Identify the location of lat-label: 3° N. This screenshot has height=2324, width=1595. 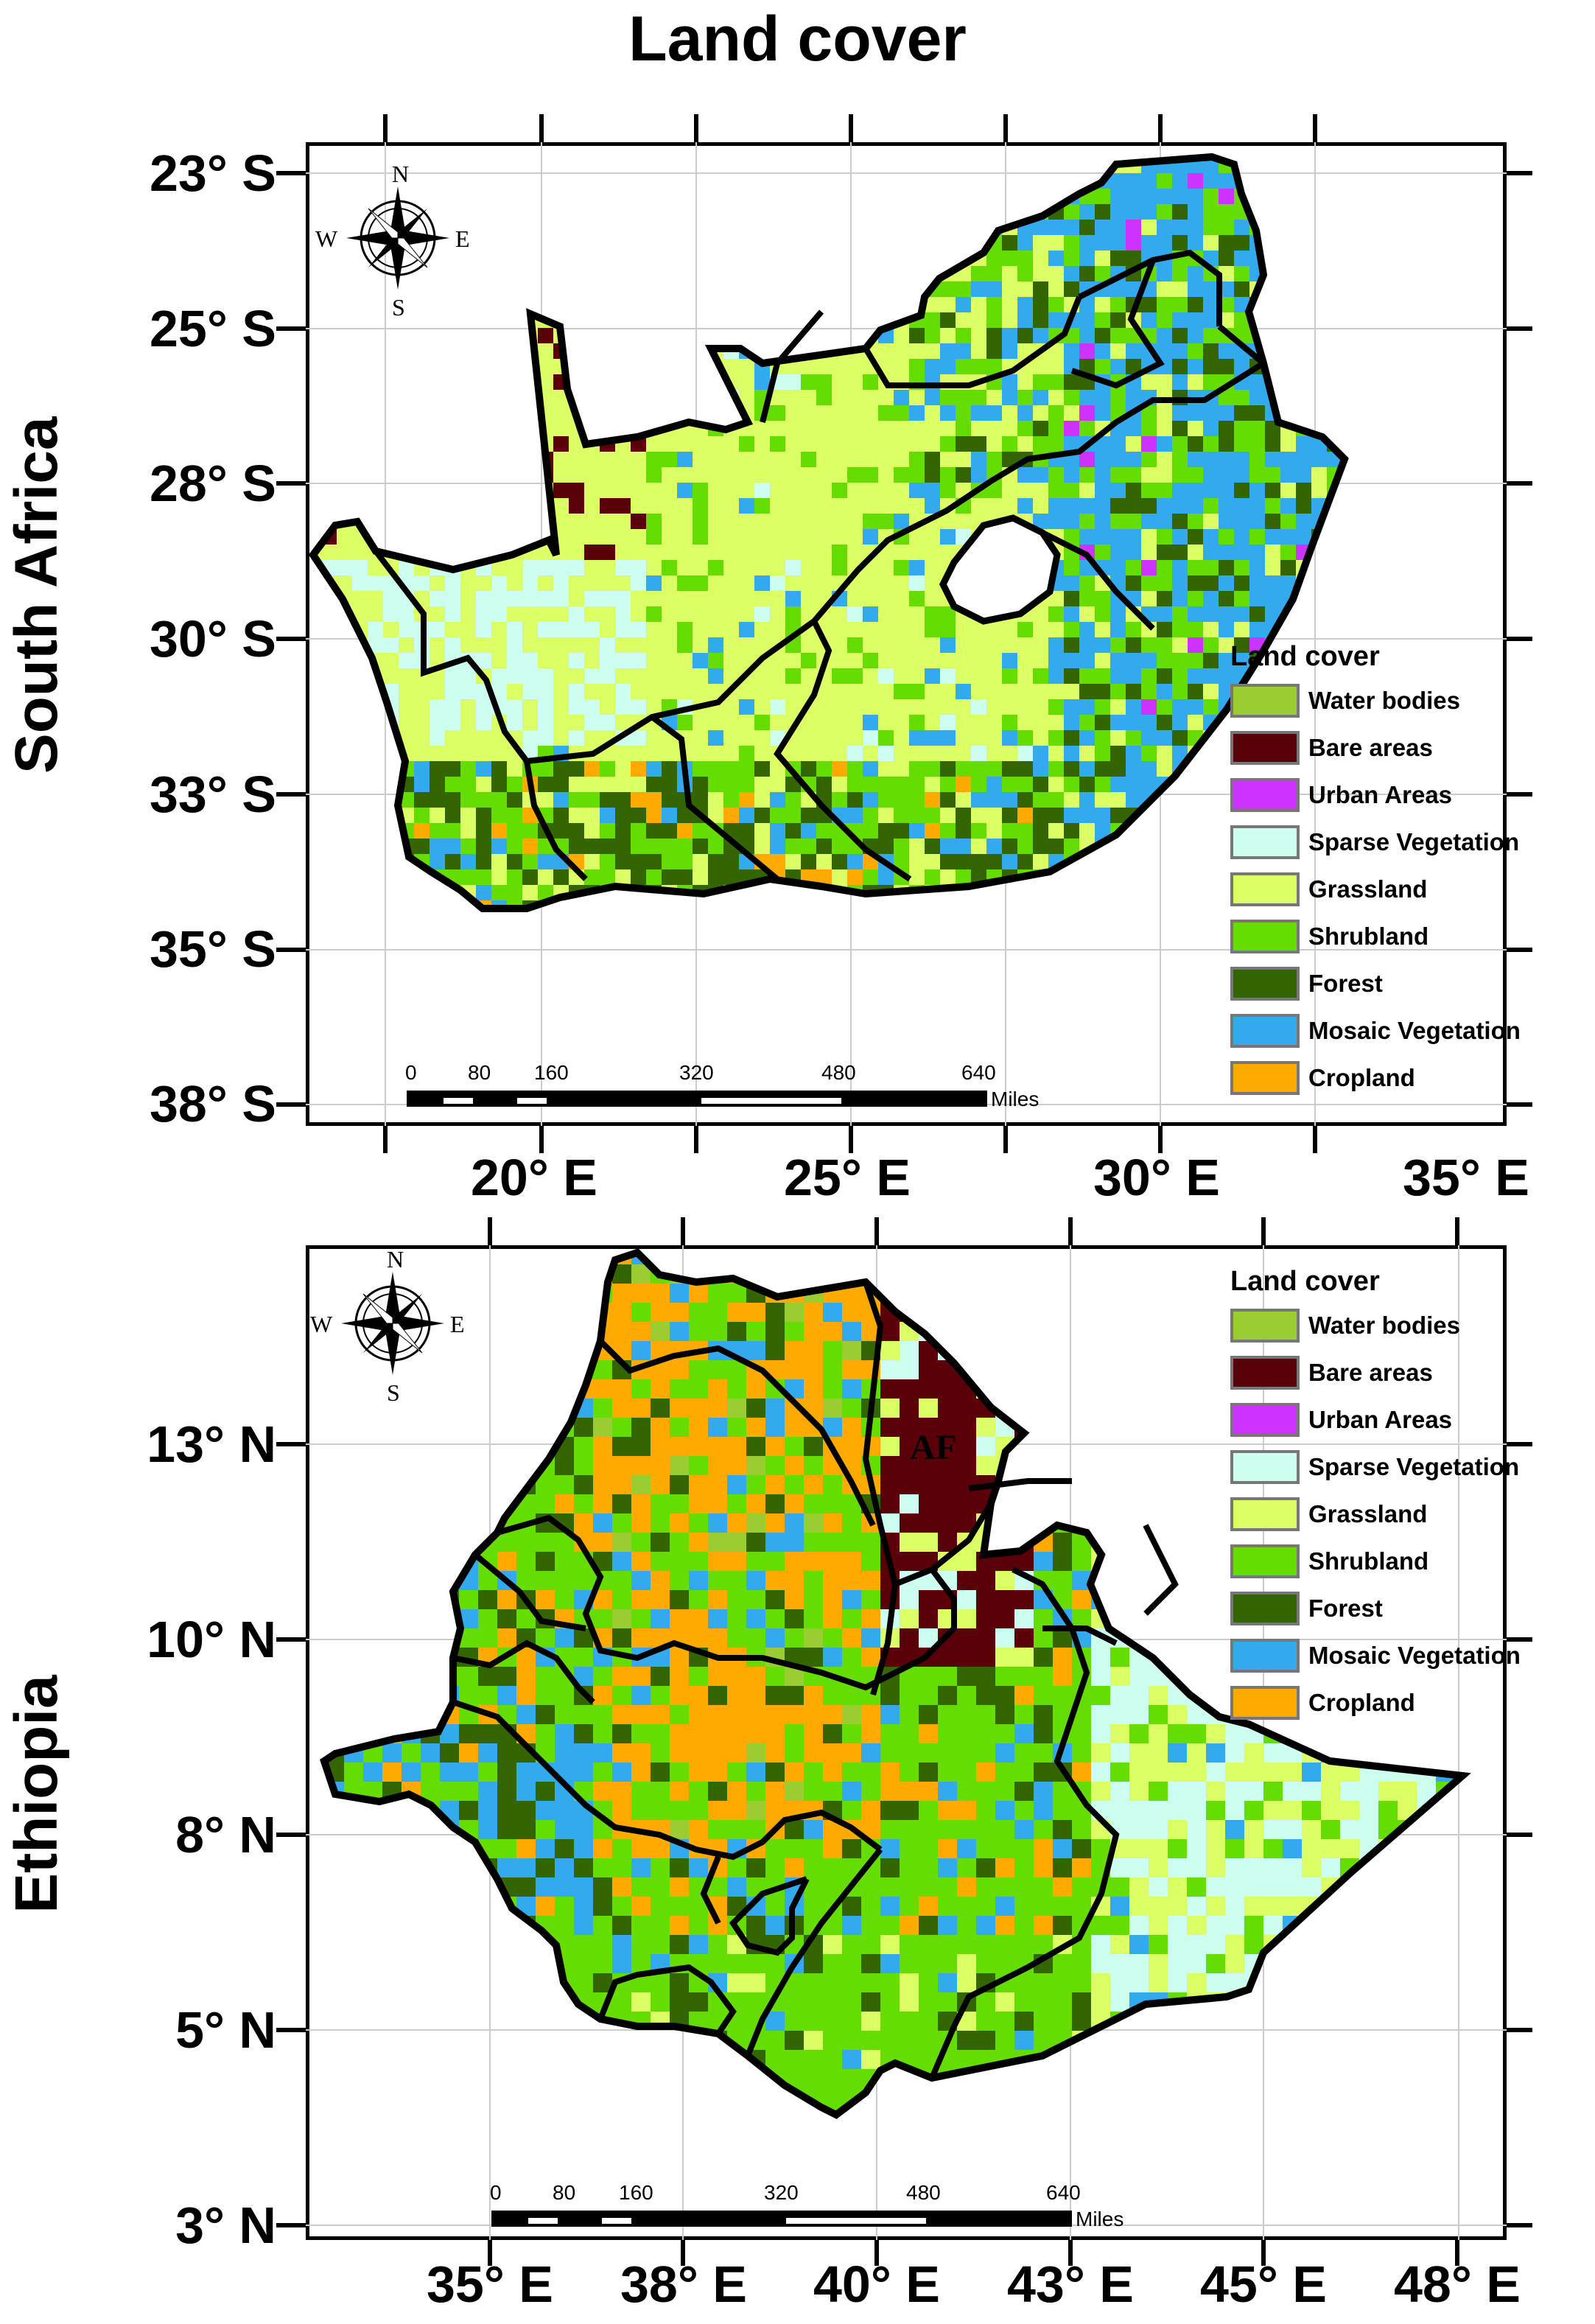
(226, 2225).